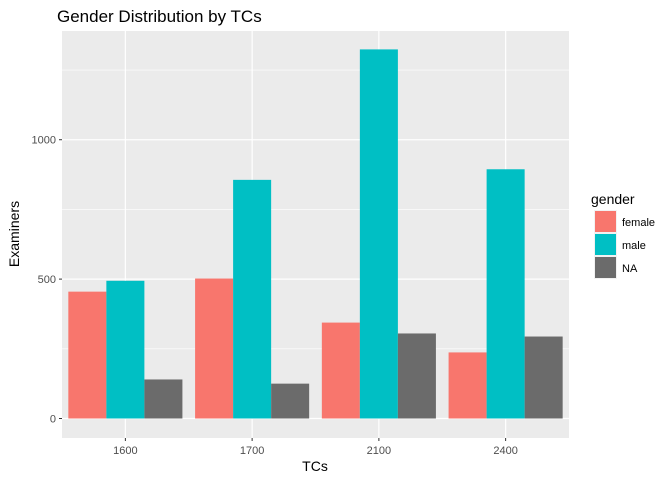 This screenshot has height=480, width=672. I want to click on legend-swatch-na, so click(605, 267).